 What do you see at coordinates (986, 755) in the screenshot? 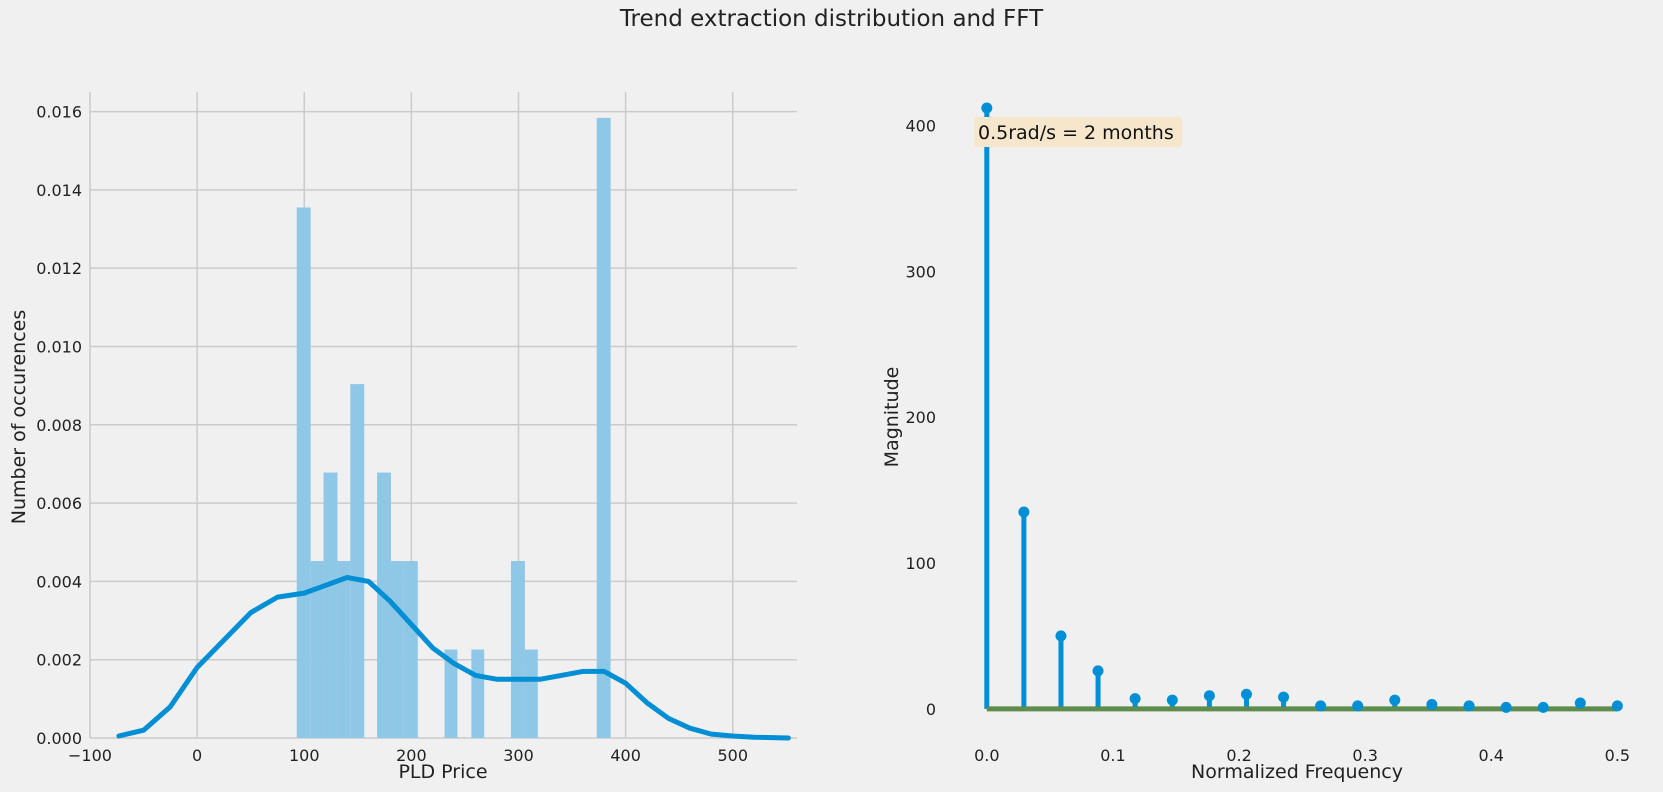
I see `x-tick-label: 0.0` at bounding box center [986, 755].